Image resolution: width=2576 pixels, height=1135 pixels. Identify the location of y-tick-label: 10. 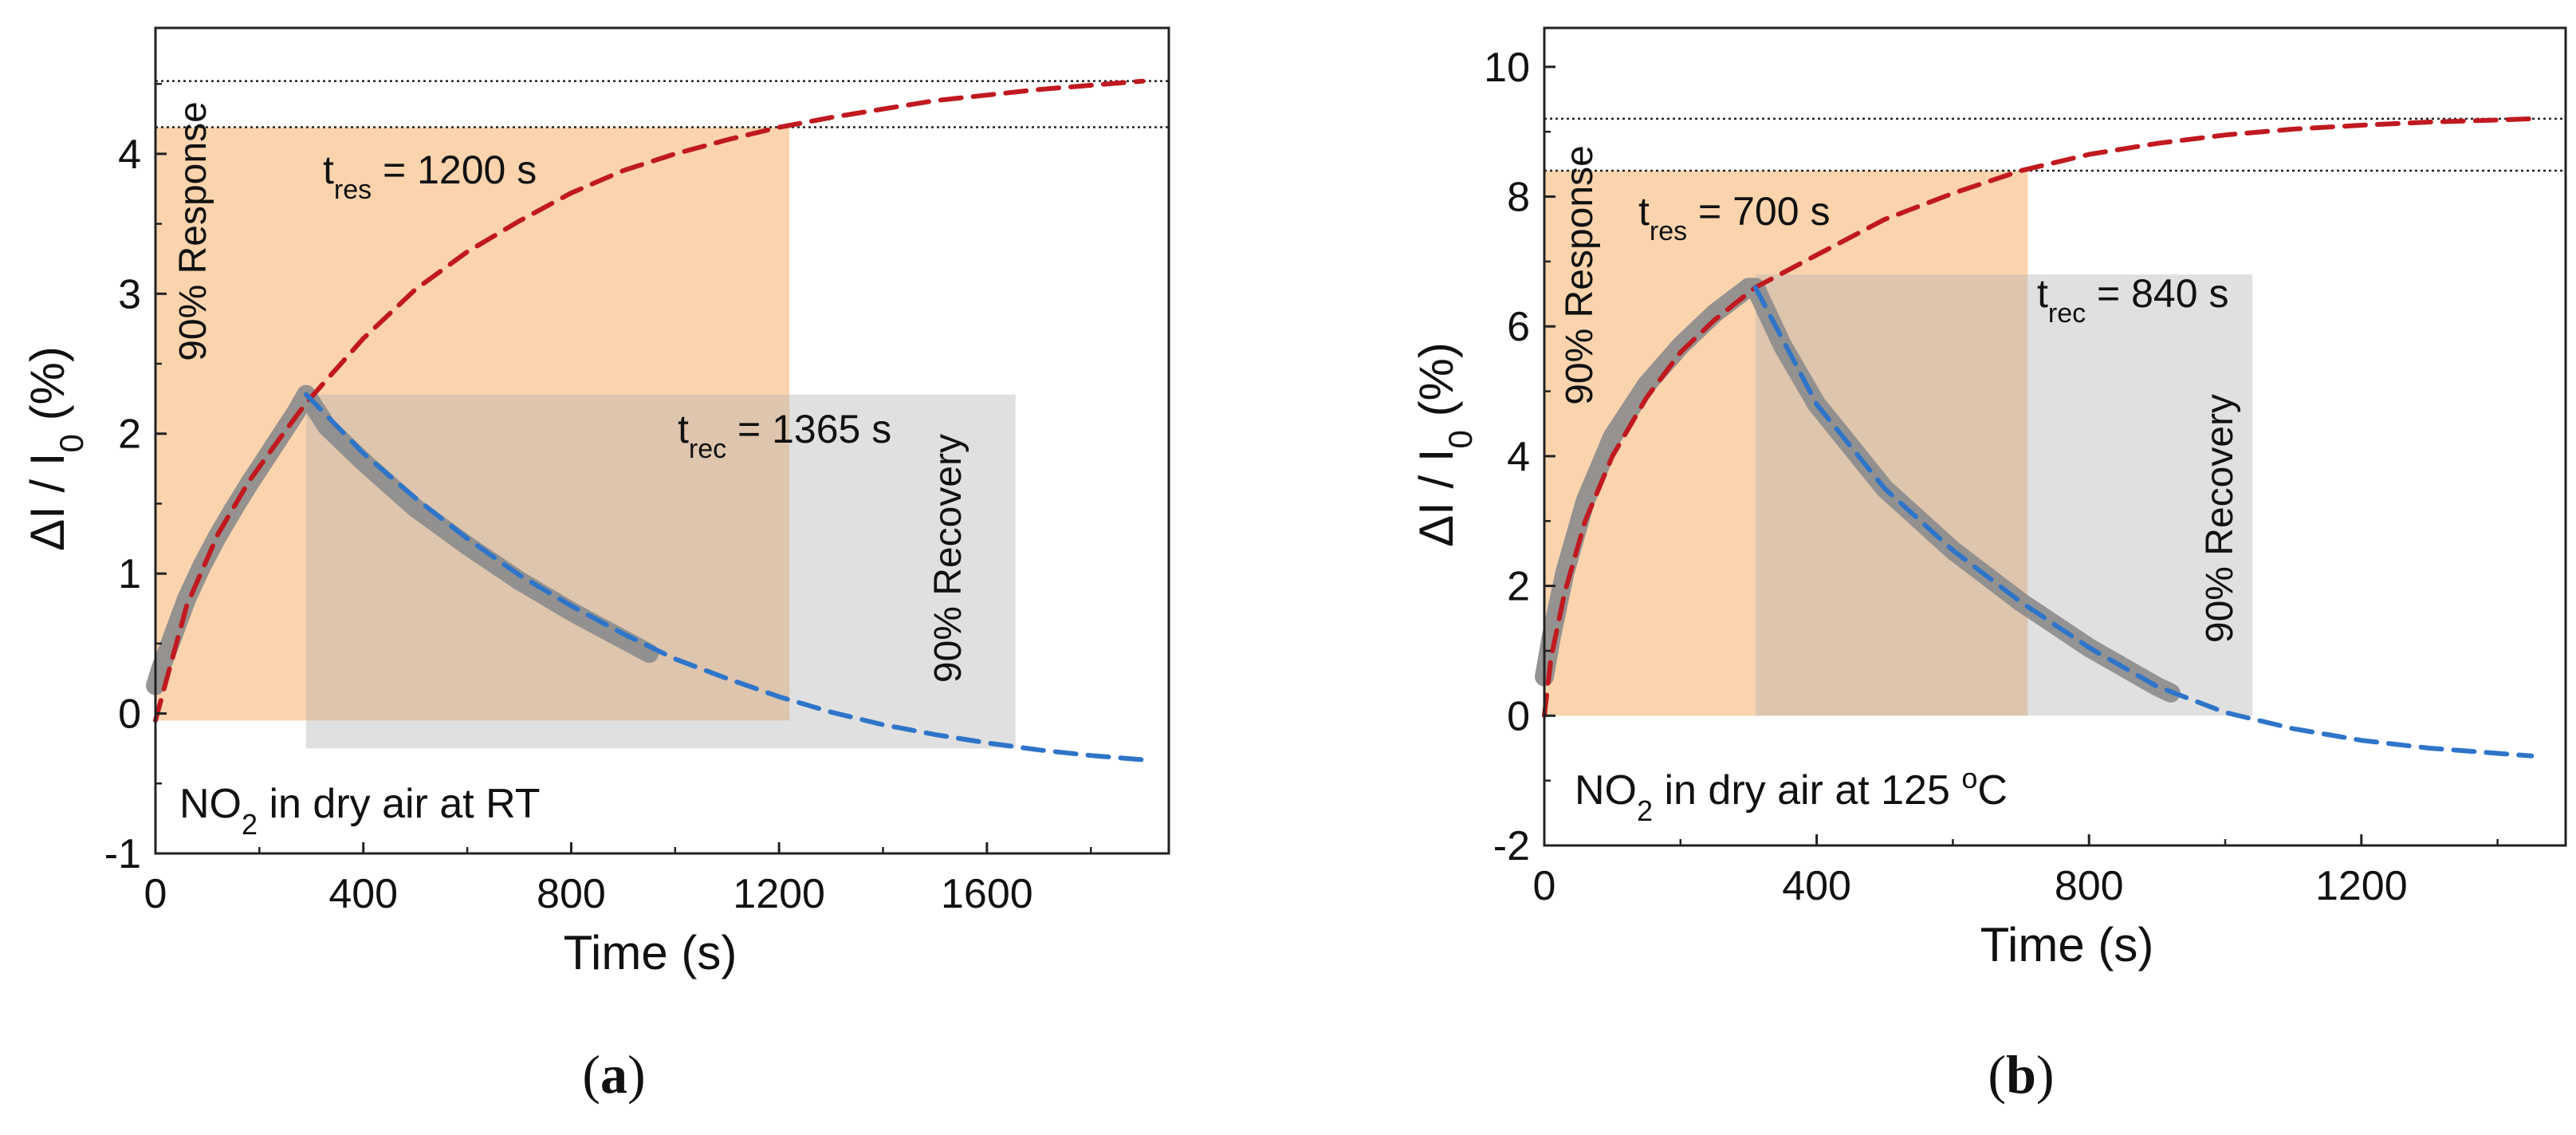
(1507, 68).